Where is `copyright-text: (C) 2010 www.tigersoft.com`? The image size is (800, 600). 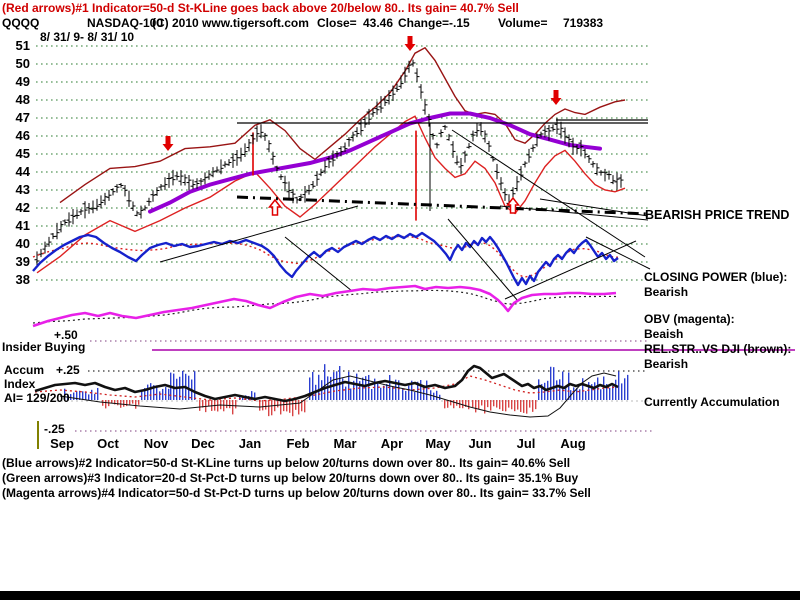 copyright-text: (C) 2010 www.tigersoft.com is located at coordinates (230, 23).